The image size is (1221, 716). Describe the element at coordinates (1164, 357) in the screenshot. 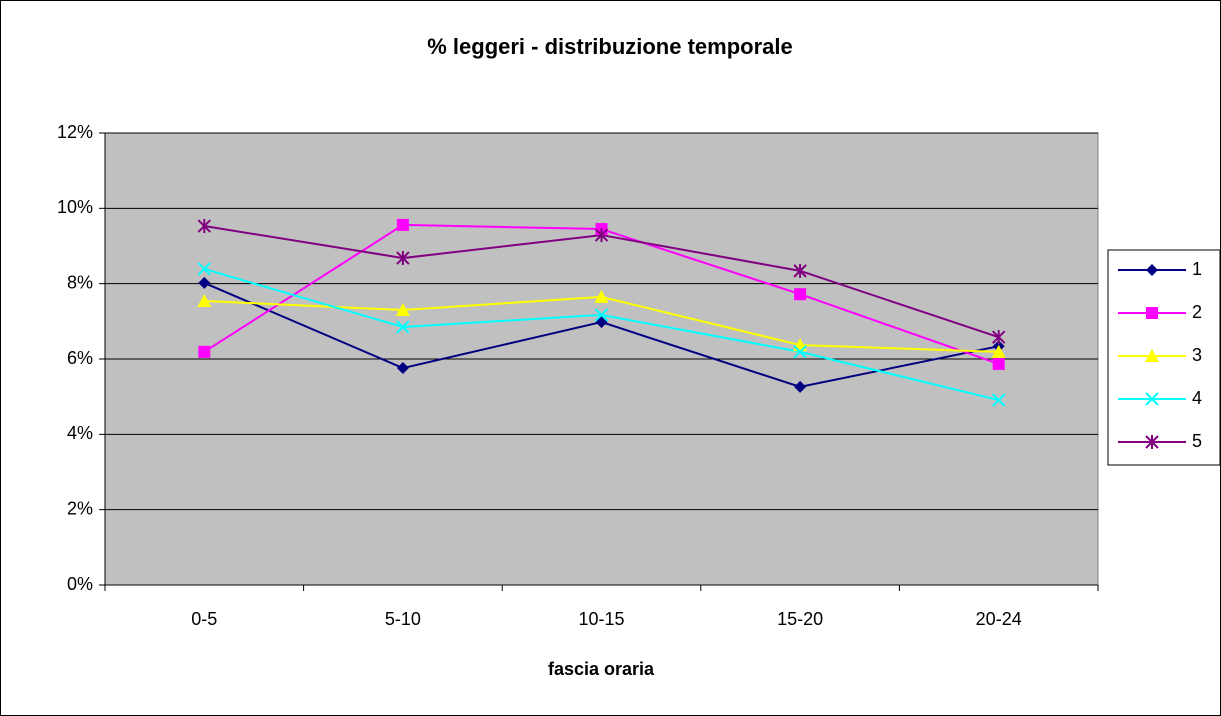

I see `legend` at that location.